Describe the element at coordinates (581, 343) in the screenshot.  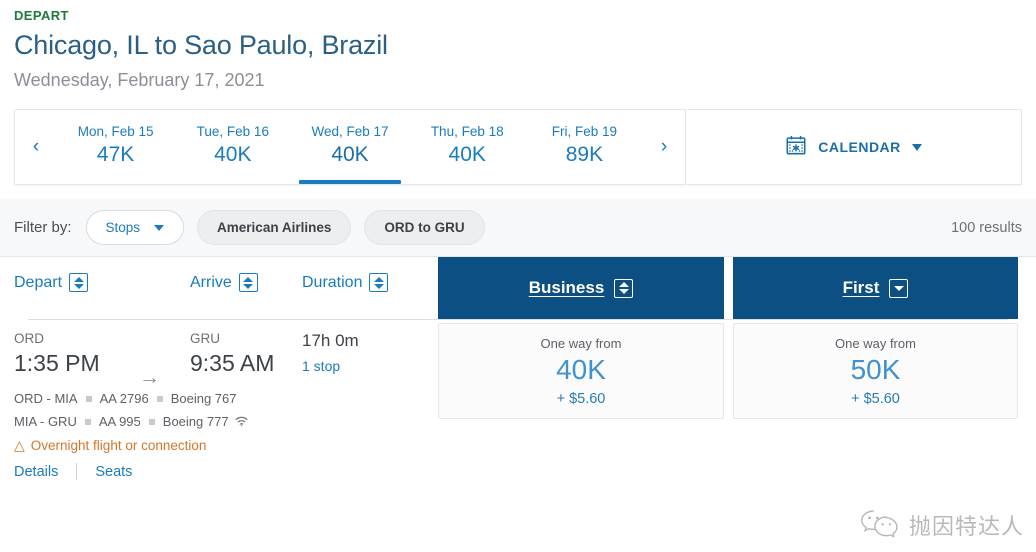
I see `one-way-from-label: One way from` at that location.